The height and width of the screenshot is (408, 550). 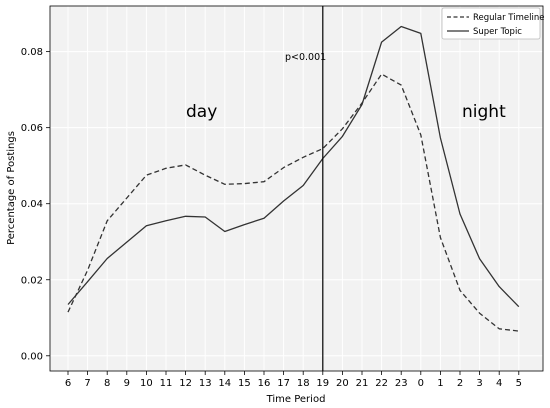 What do you see at coordinates (499, 383) in the screenshot?
I see `x-tick-label: 4` at bounding box center [499, 383].